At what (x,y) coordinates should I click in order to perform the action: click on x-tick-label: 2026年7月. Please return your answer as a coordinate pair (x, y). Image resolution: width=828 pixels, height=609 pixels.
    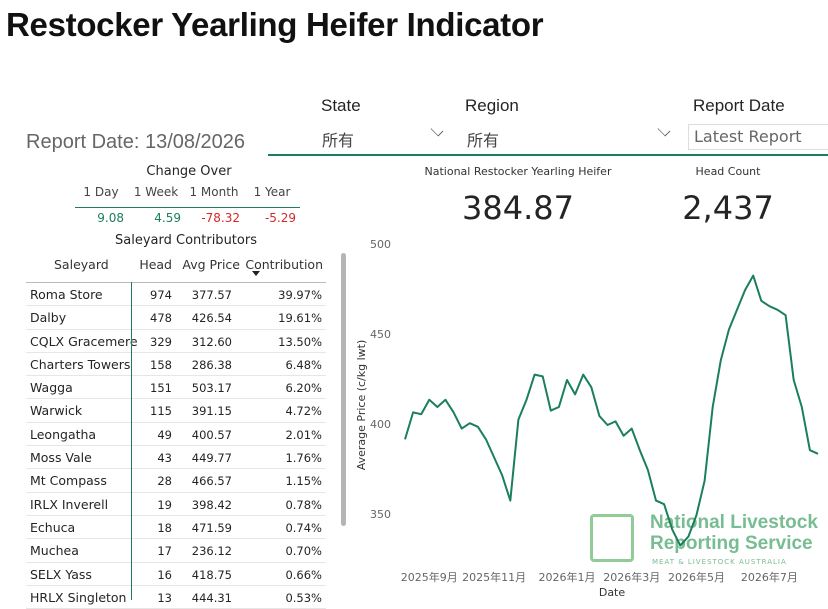
    Looking at the image, I should click on (769, 577).